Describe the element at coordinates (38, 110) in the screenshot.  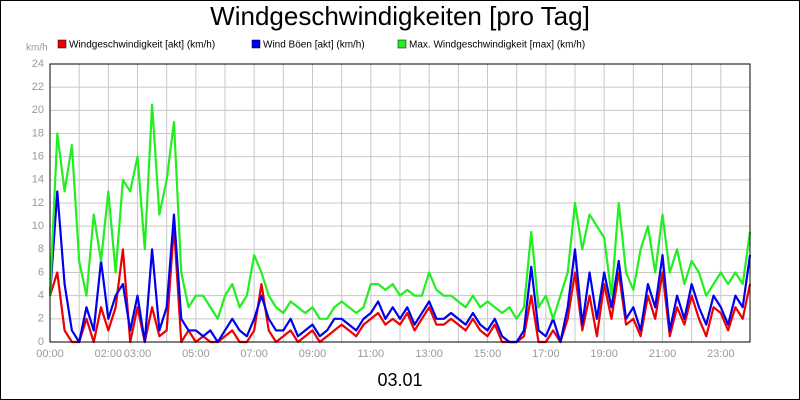
I see `y-tick-label: 20` at that location.